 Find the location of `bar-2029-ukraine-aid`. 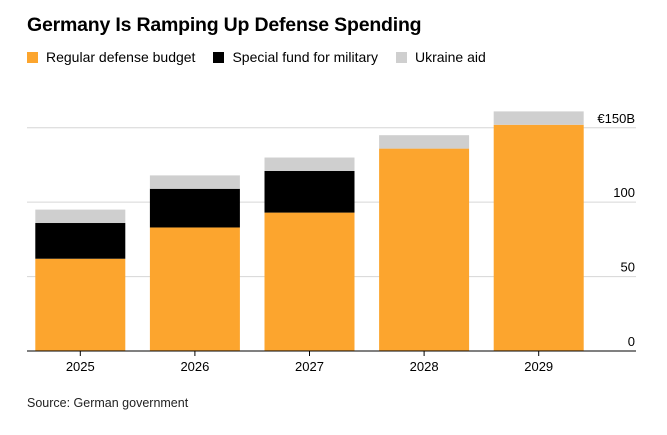

bar-2029-ukraine-aid is located at coordinates (538, 118).